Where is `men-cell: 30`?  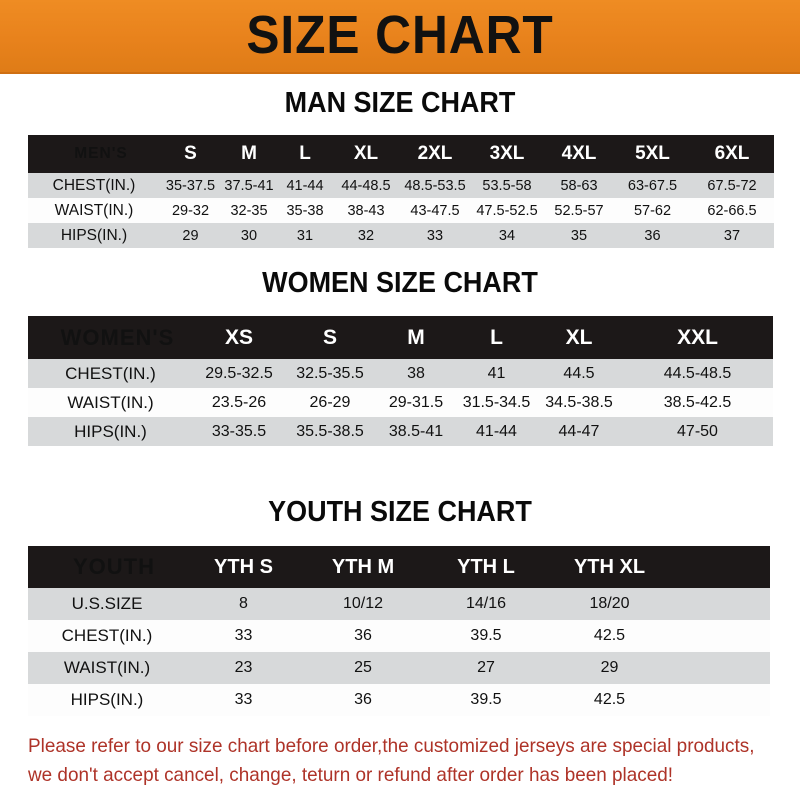 men-cell: 30 is located at coordinates (249, 235).